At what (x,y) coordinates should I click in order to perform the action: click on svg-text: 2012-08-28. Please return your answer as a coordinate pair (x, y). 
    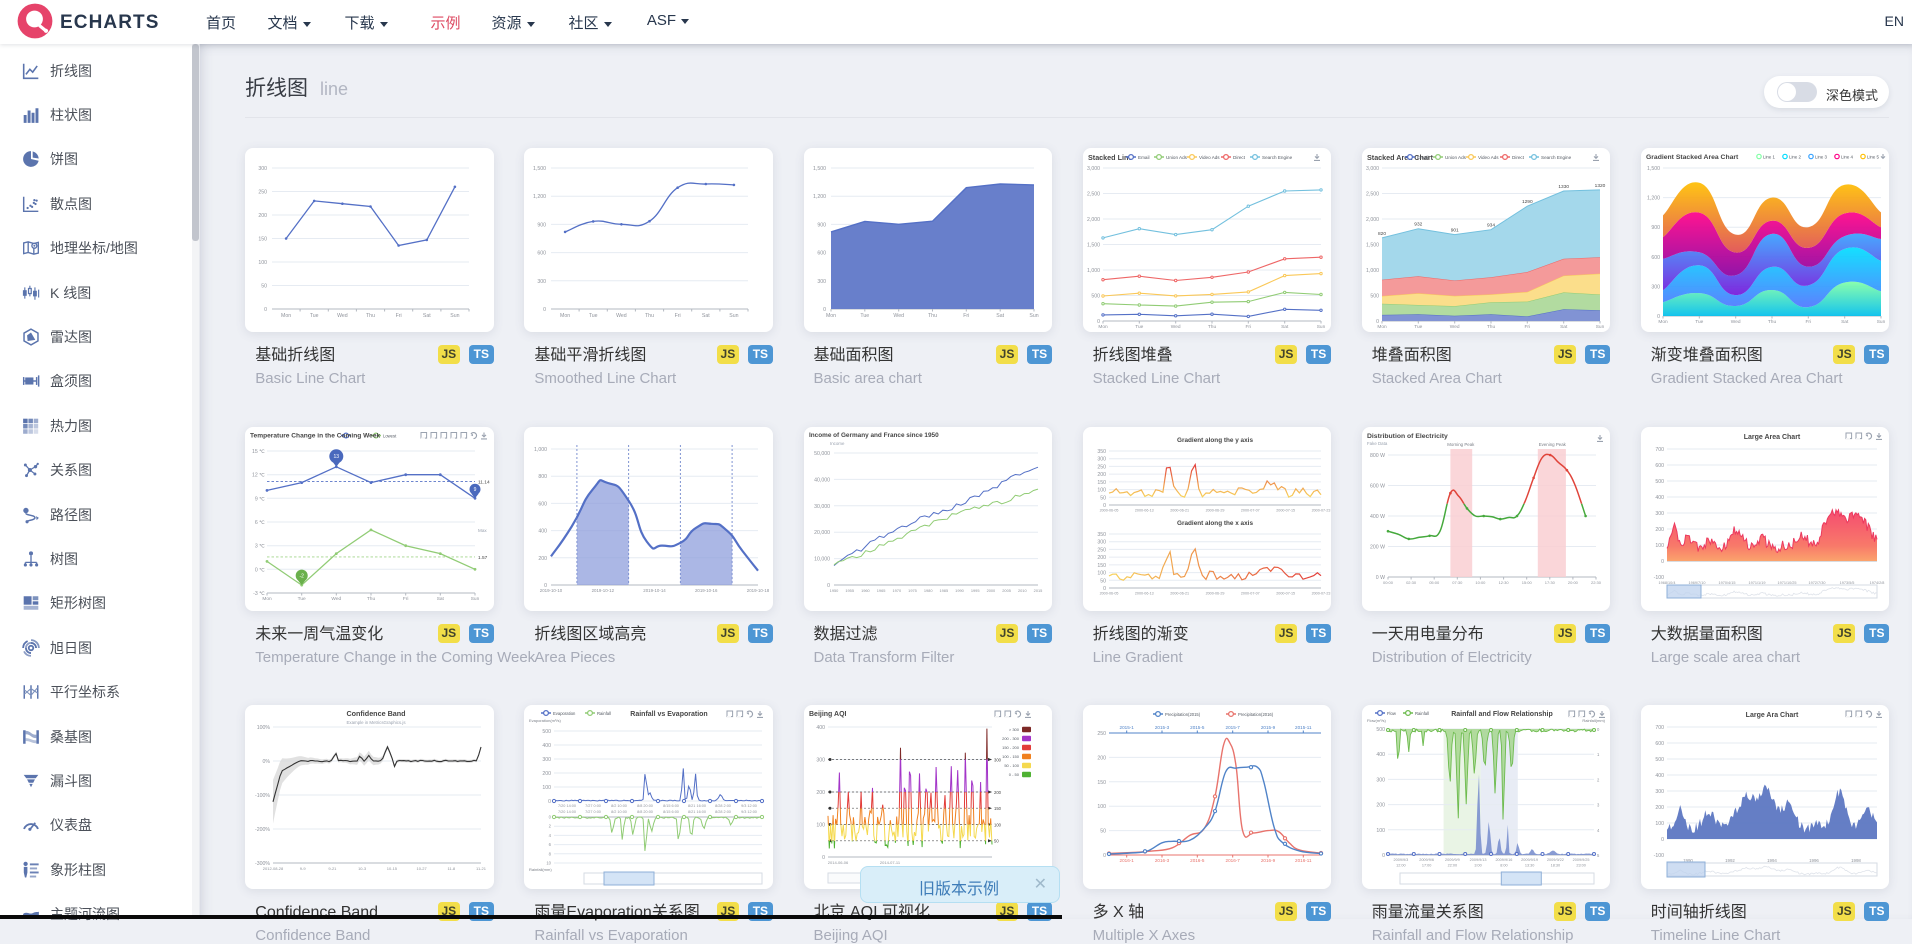
    Looking at the image, I should click on (273, 868).